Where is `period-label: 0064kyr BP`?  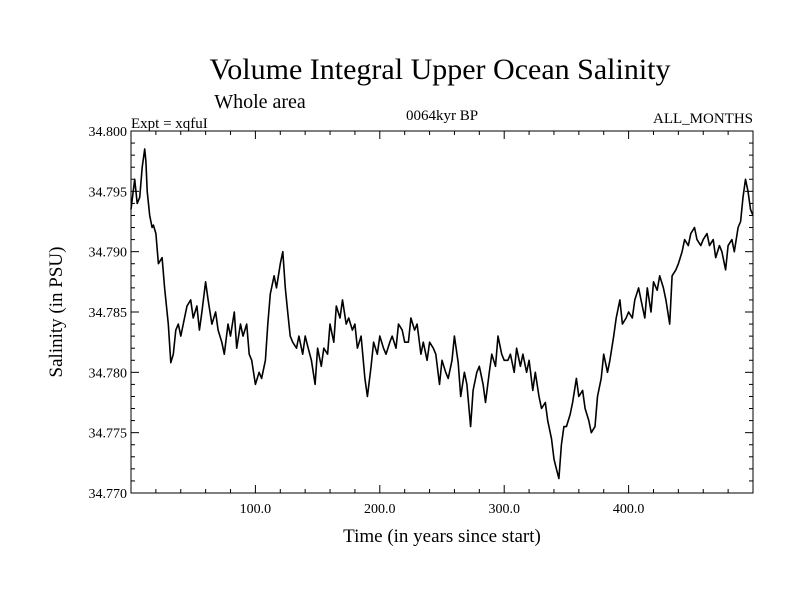
period-label: 0064kyr BP is located at coordinates (442, 116).